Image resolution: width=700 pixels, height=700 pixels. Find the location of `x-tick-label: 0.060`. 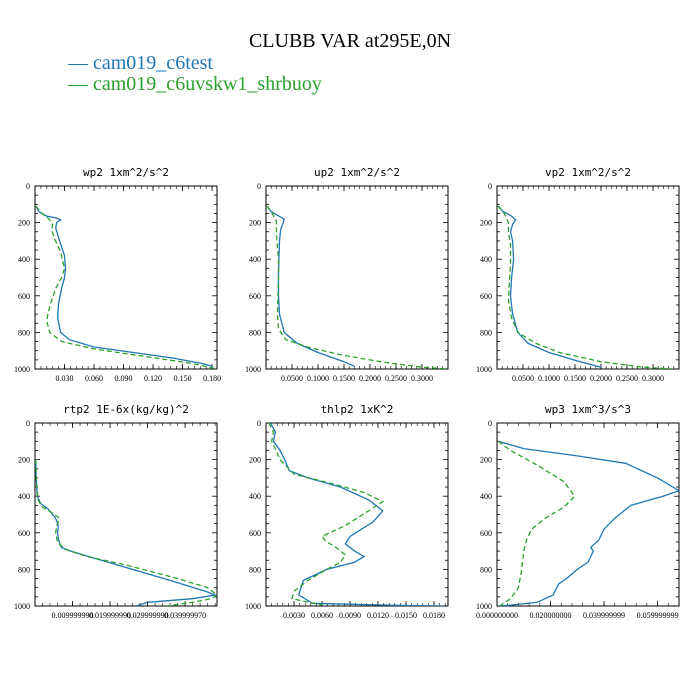

x-tick-label: 0.060 is located at coordinates (94, 378).